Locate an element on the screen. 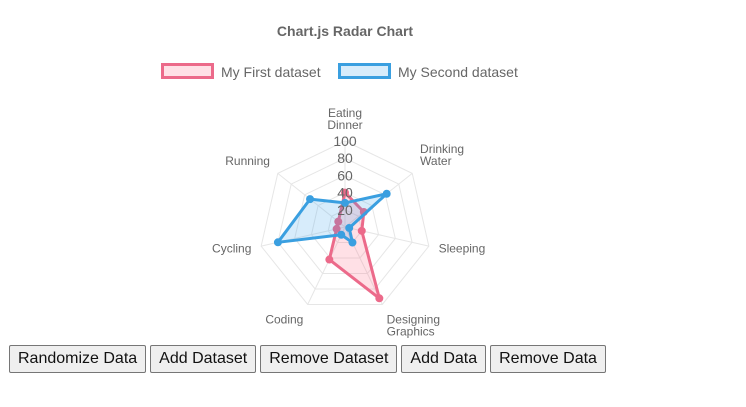  point-label-1-line-2: Dinner is located at coordinates (344, 125).